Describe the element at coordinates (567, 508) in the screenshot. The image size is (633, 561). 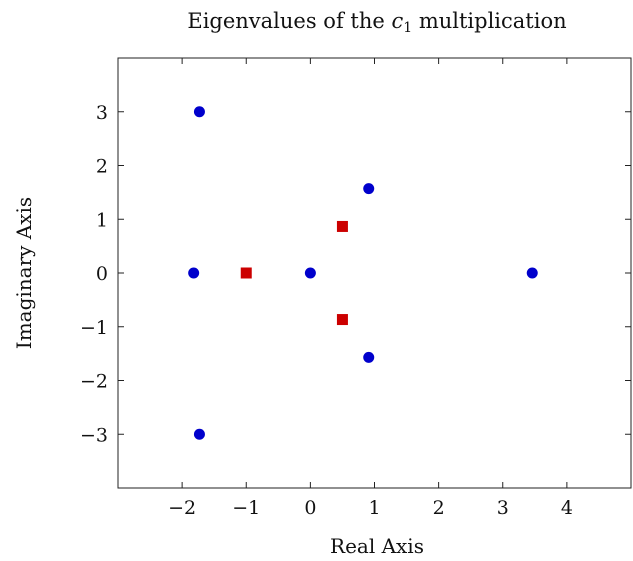
I see `x-tick-label: 4` at that location.